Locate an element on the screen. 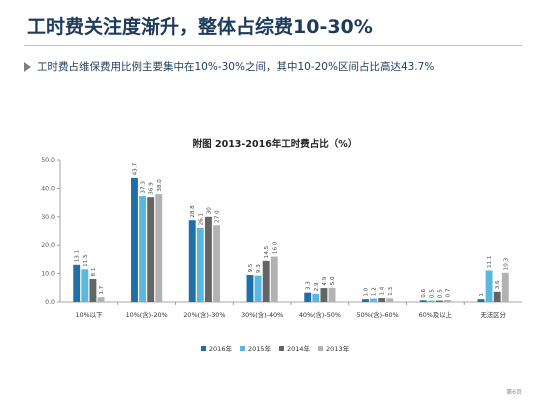 The height and width of the screenshot is (410, 550). legend-label: 2014年 is located at coordinates (299, 349).